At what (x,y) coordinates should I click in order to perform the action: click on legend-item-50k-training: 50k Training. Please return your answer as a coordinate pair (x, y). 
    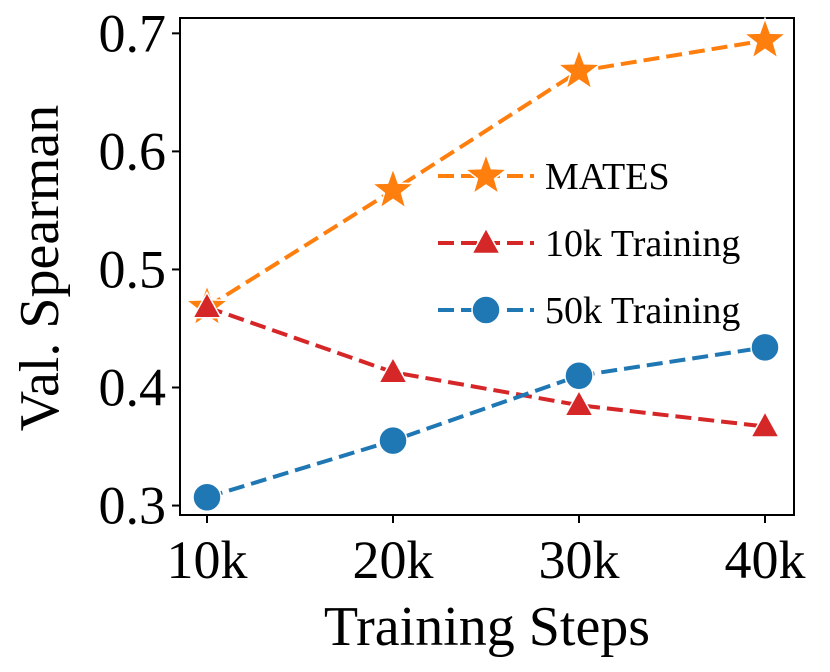
    Looking at the image, I should click on (589, 311).